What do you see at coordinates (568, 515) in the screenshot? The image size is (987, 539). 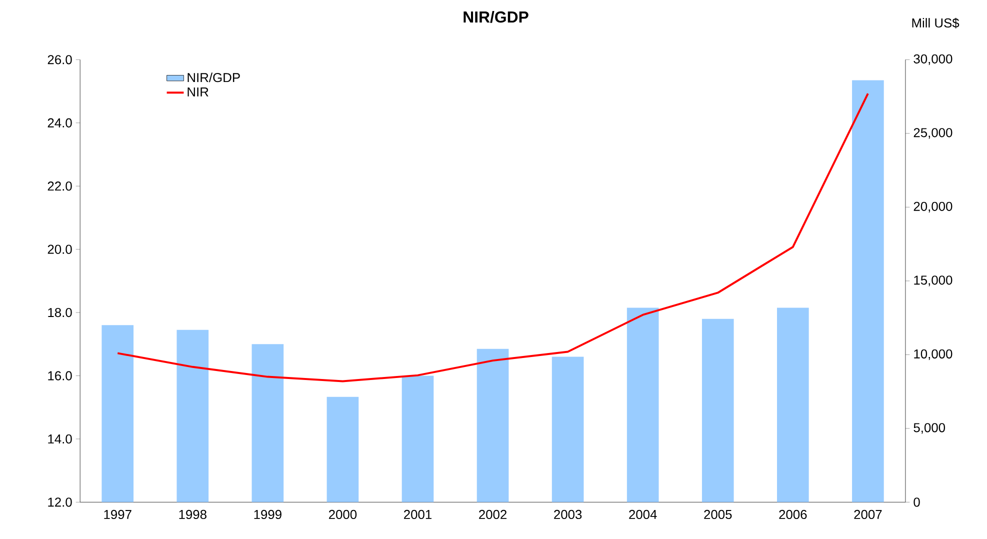 I see `x-tick-label: 2003` at bounding box center [568, 515].